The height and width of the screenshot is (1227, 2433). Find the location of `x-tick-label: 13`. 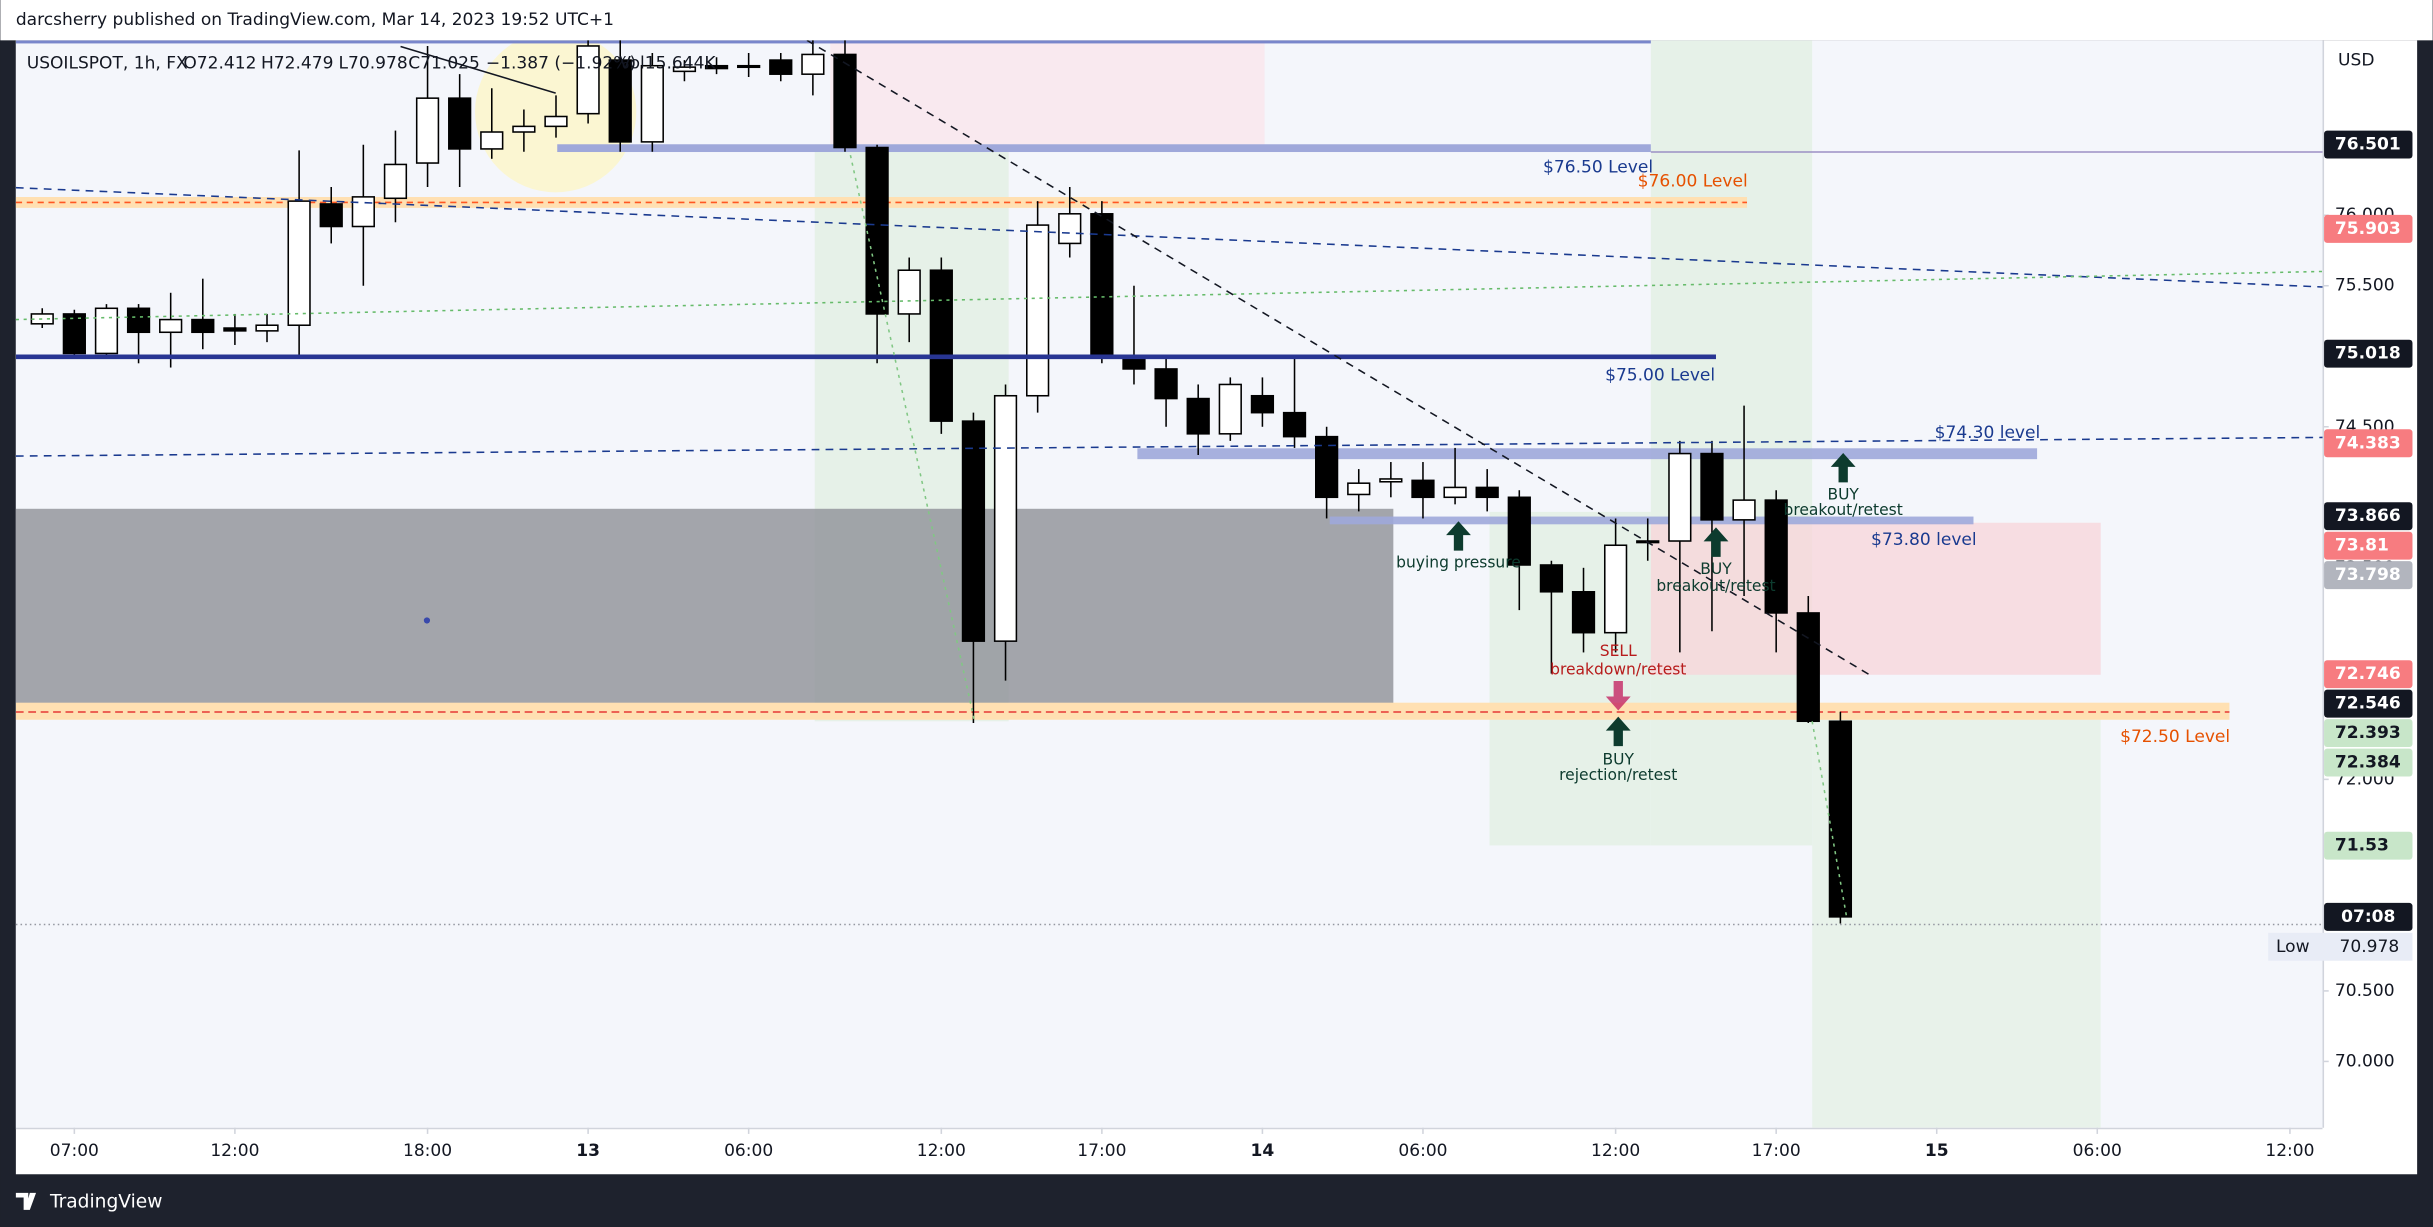

x-tick-label: 13 is located at coordinates (588, 1151).